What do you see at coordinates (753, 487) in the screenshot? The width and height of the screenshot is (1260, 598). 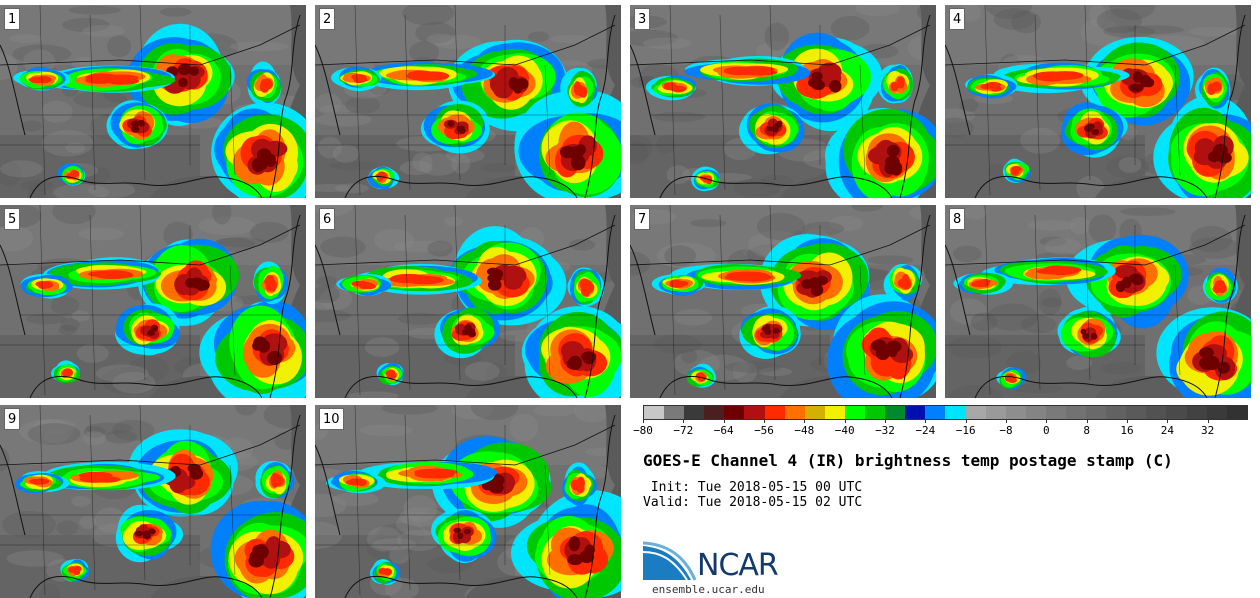 I see `init-time: Init: Tue 2018-05-15 00 UTC` at bounding box center [753, 487].